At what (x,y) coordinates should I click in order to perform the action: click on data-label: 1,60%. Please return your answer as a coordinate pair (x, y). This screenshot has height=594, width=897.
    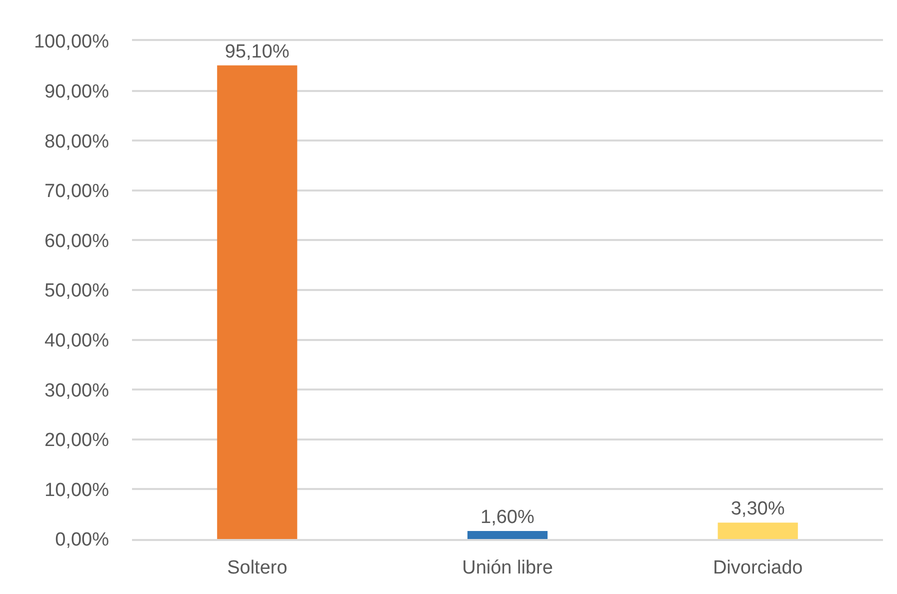
    Looking at the image, I should click on (507, 517).